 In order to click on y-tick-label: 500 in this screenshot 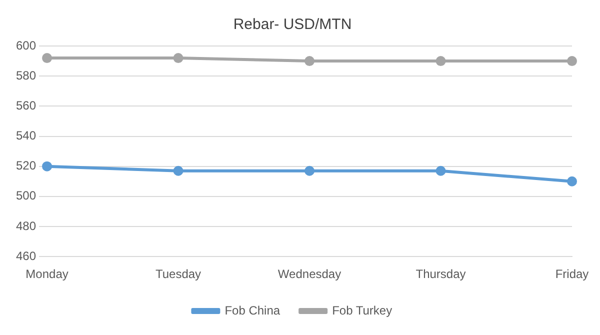, I will do `click(26, 195)`.